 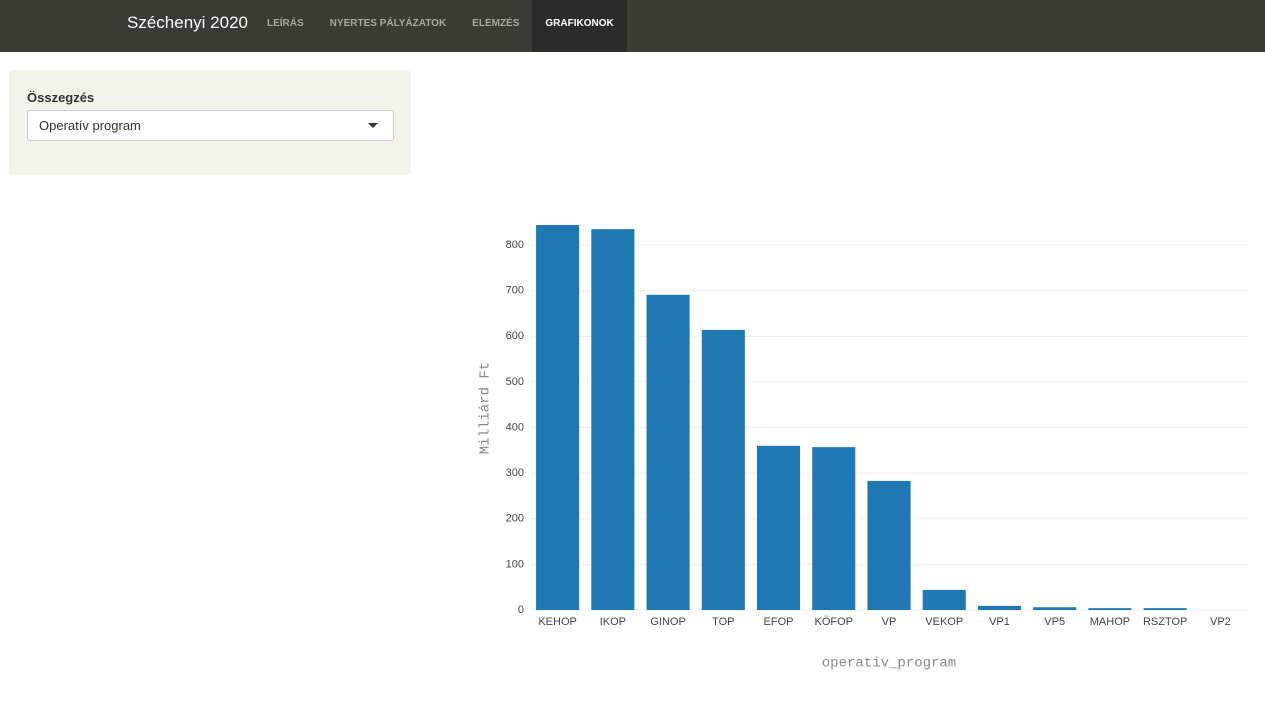 I want to click on x-tick-label: KEHOP, so click(x=557, y=622).